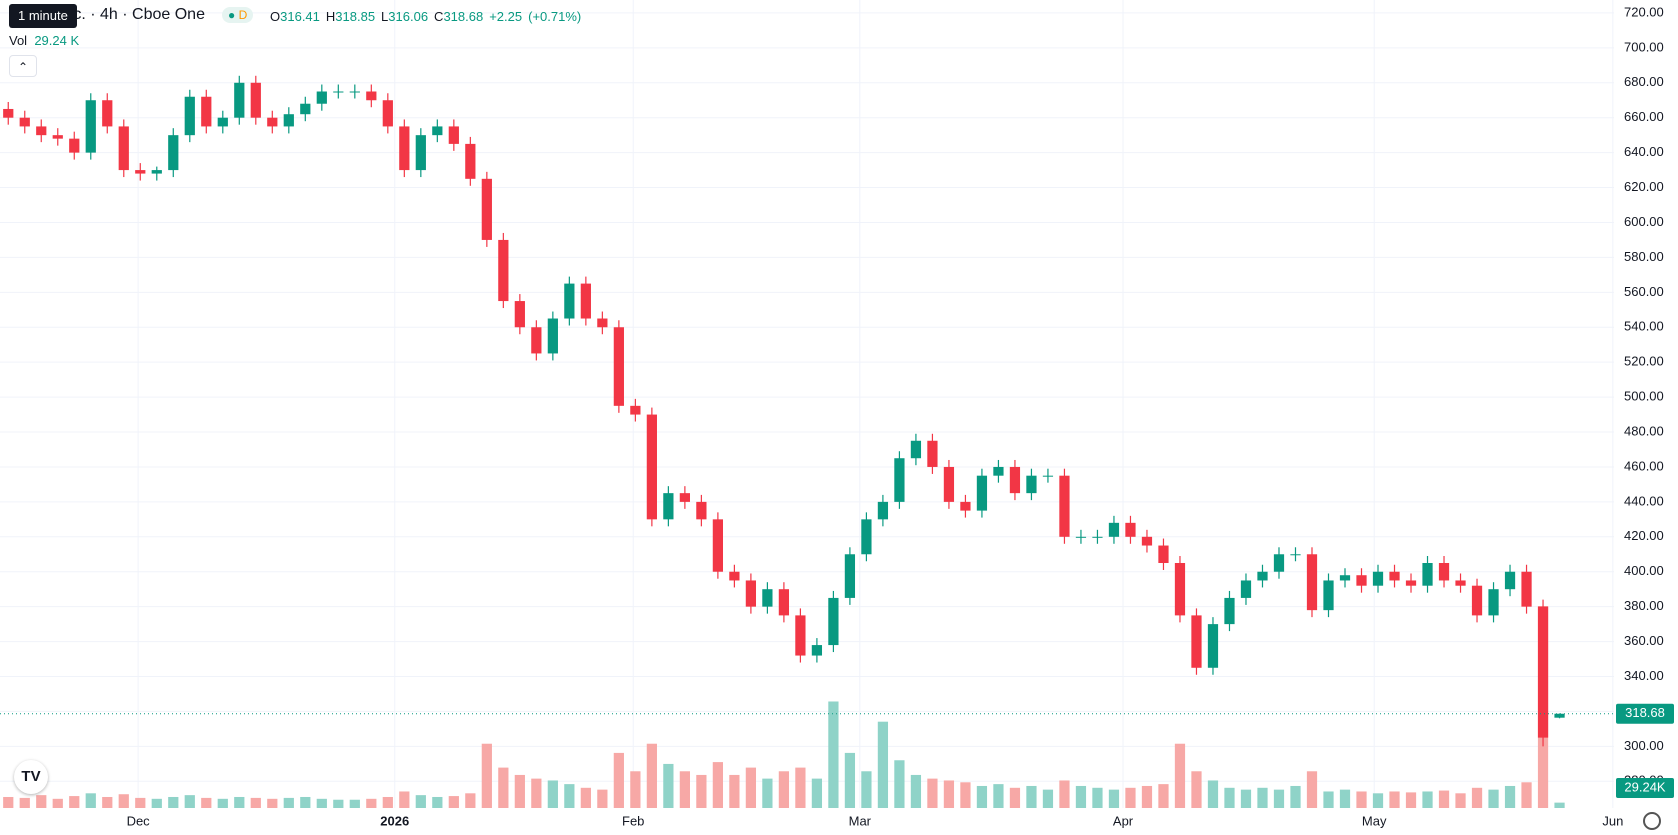  I want to click on change: +2.25, so click(506, 16).